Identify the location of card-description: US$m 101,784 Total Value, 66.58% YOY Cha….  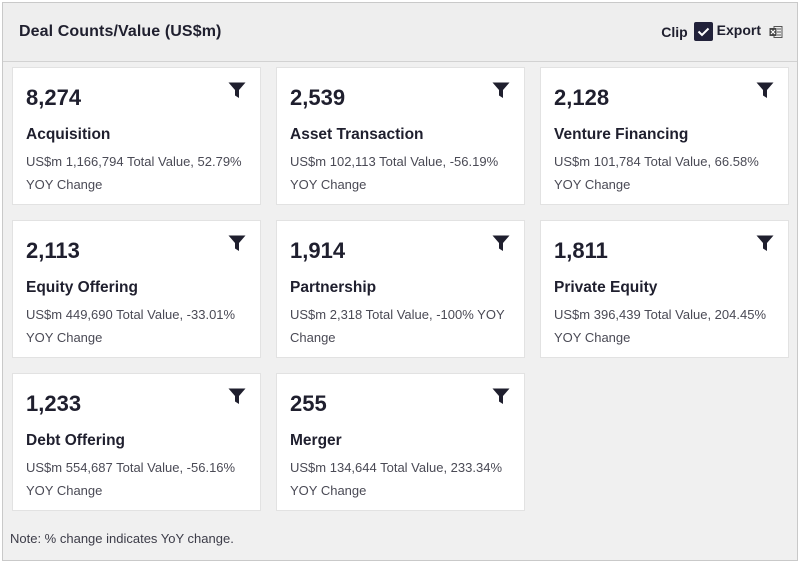
(656, 173).